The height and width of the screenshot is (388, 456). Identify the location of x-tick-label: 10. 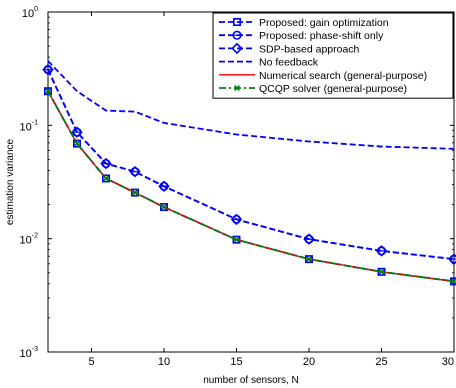
(164, 362).